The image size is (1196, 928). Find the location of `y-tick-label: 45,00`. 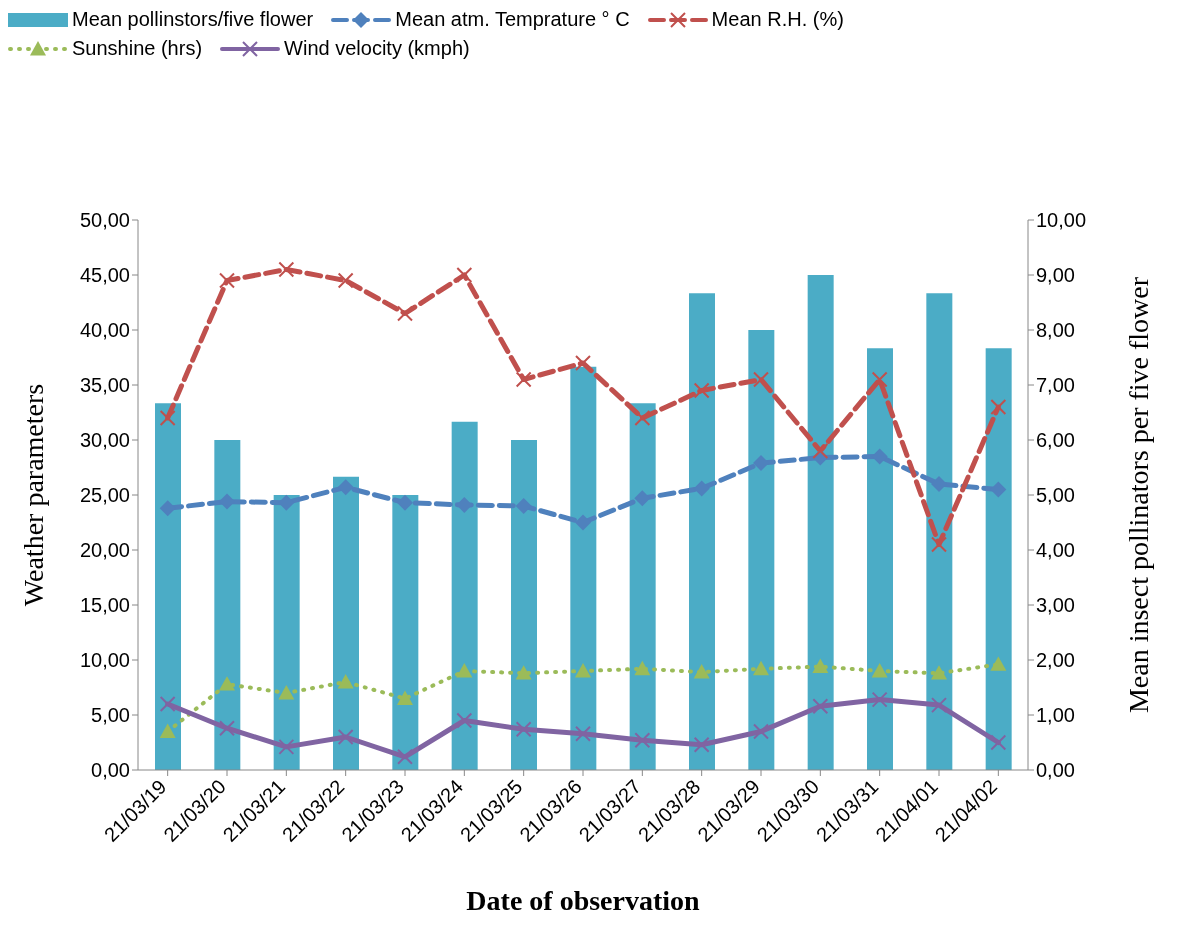

y-tick-label: 45,00 is located at coordinates (104, 275).